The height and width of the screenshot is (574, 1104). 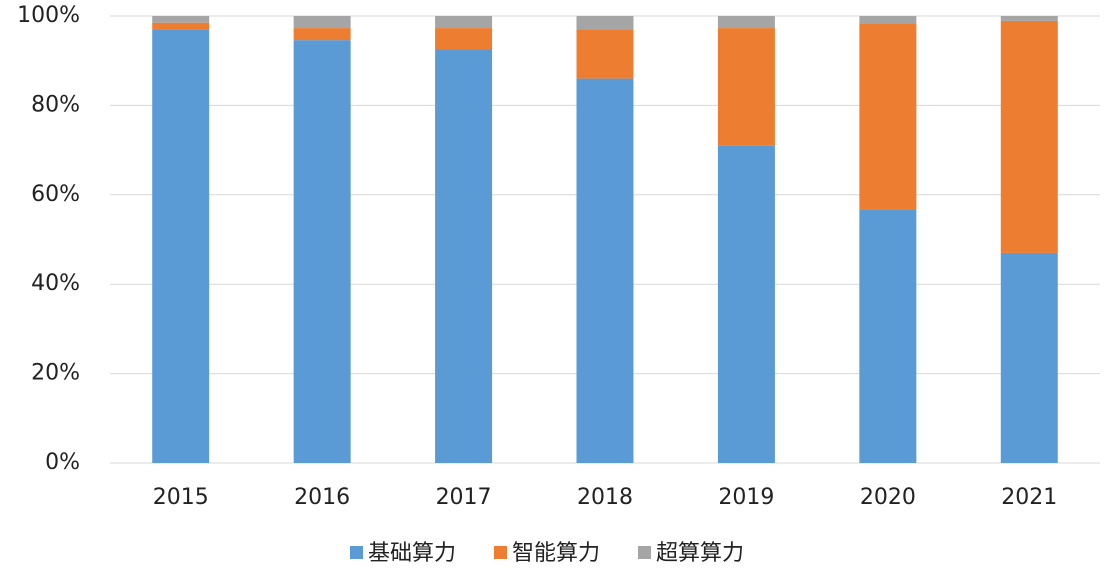 I want to click on y-tick-label: 60%, so click(x=55, y=194).